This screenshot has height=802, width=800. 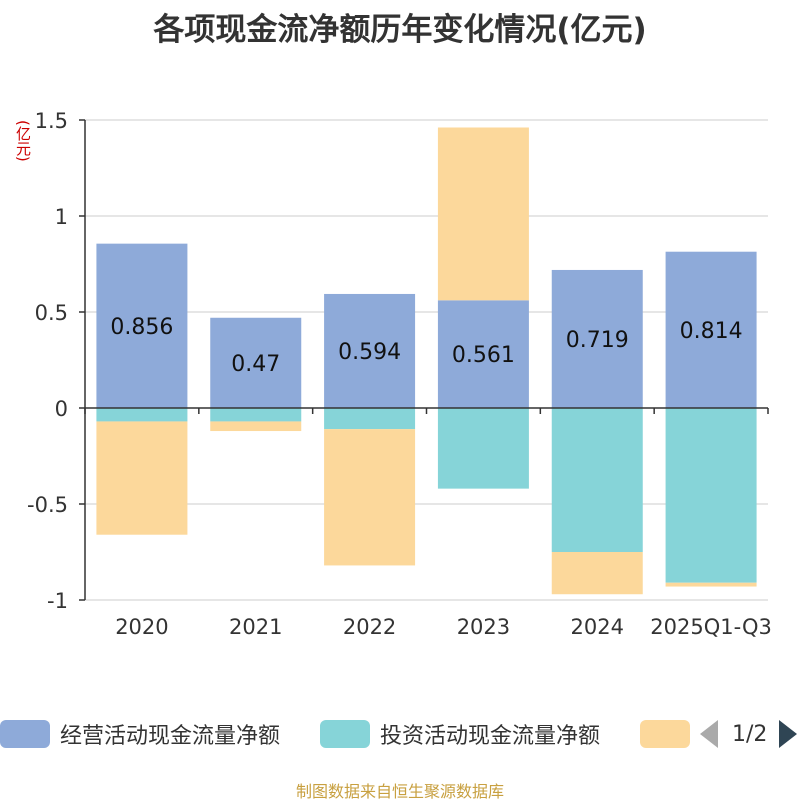 I want to click on data-label: 0.47, so click(x=255, y=364).